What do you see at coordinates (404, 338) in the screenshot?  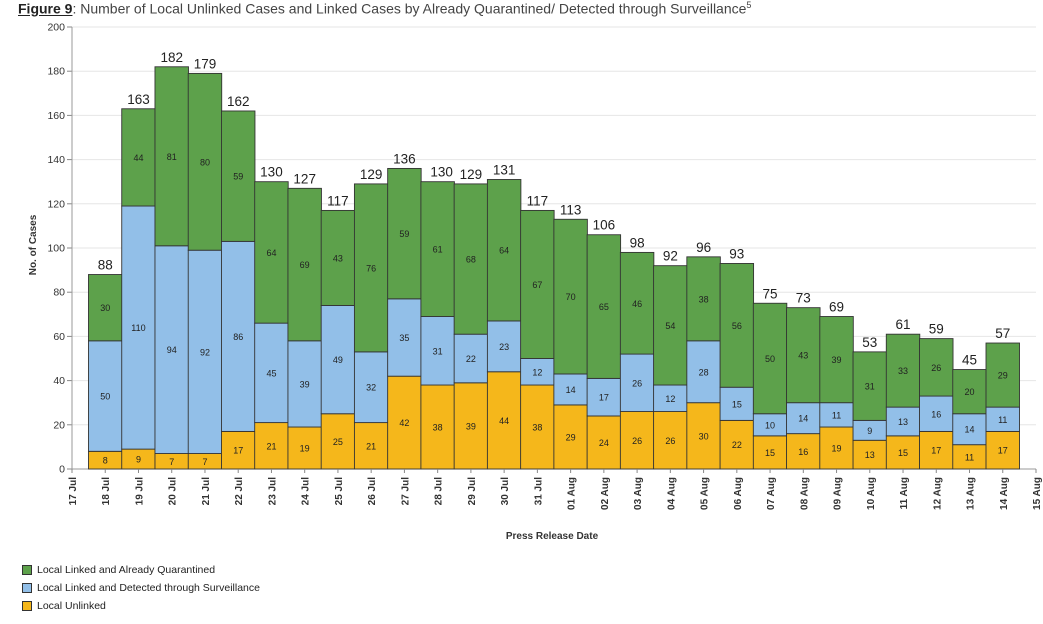 I see `segment-value-label: 35` at bounding box center [404, 338].